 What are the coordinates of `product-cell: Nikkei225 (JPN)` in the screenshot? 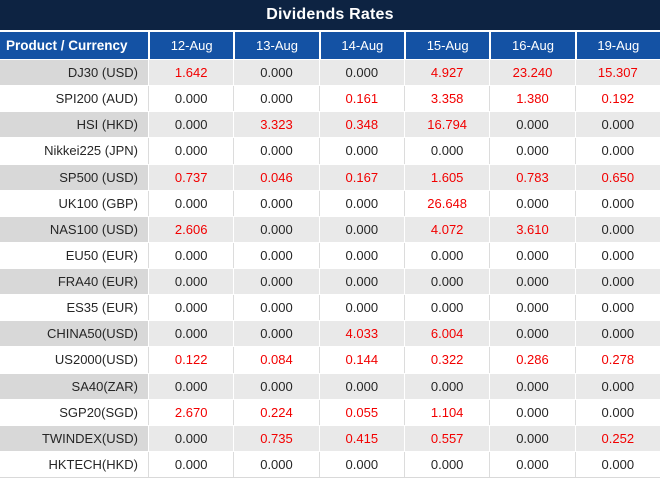 It's located at (74, 151).